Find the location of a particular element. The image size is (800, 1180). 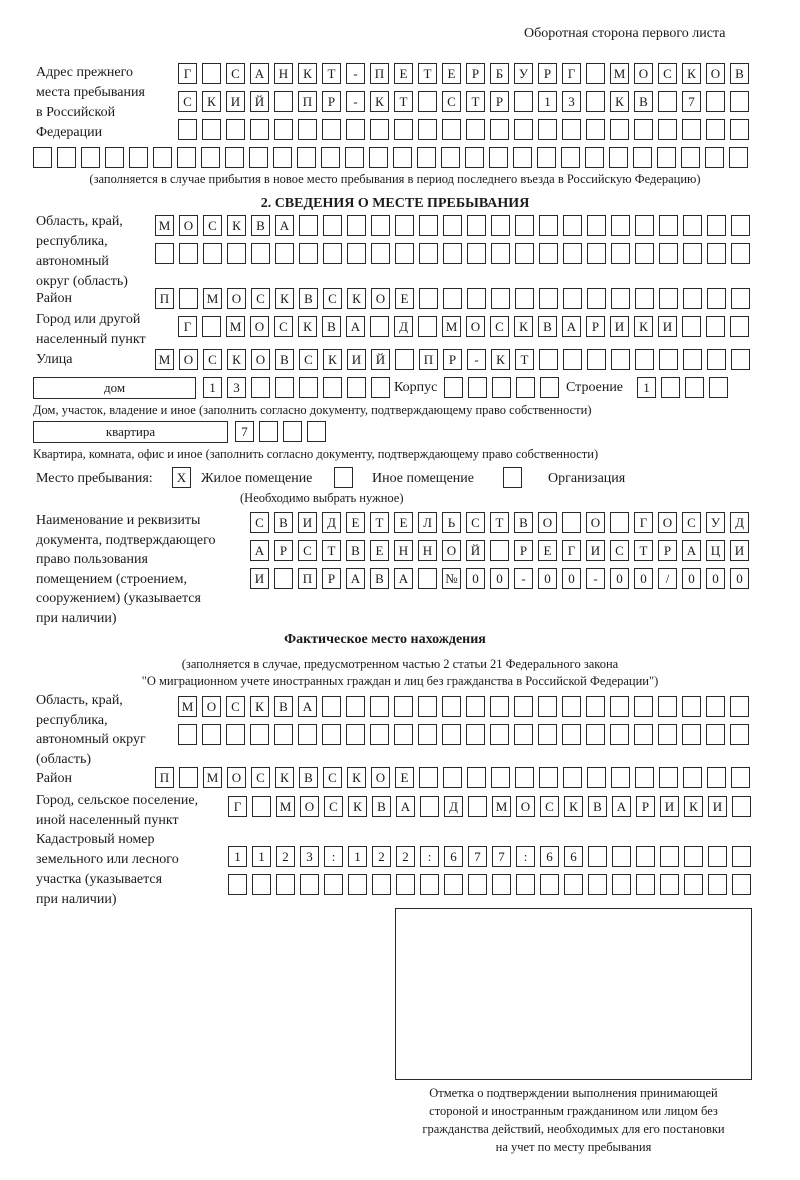

char-cell: Г is located at coordinates (571, 73).